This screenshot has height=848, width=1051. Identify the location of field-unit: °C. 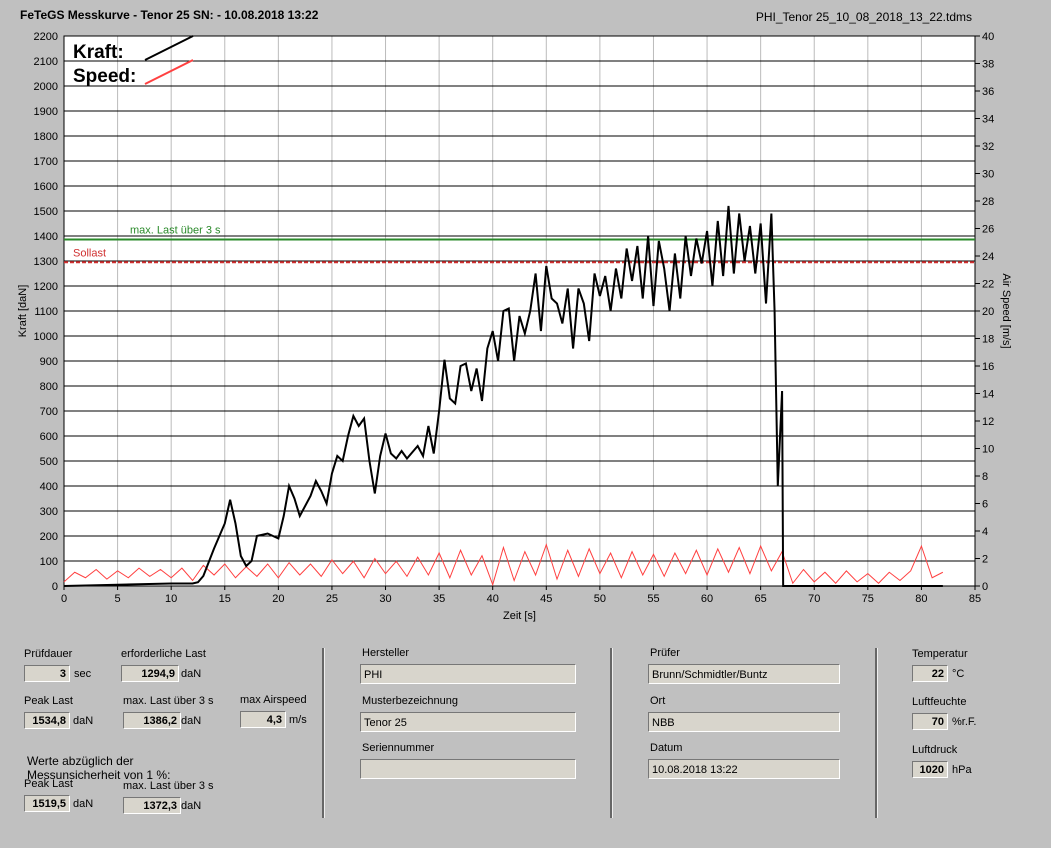
(958, 674).